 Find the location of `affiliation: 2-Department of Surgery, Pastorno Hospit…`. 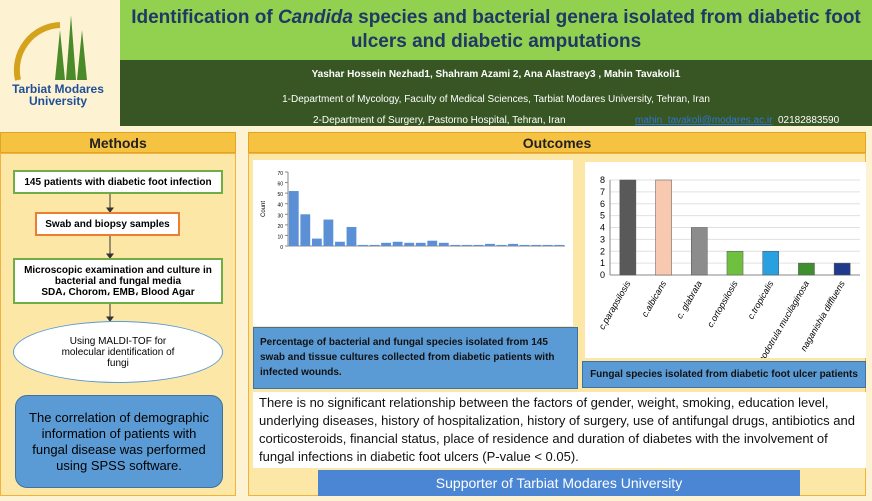

affiliation: 2-Department of Surgery, Pastorno Hospit… is located at coordinates (439, 120).